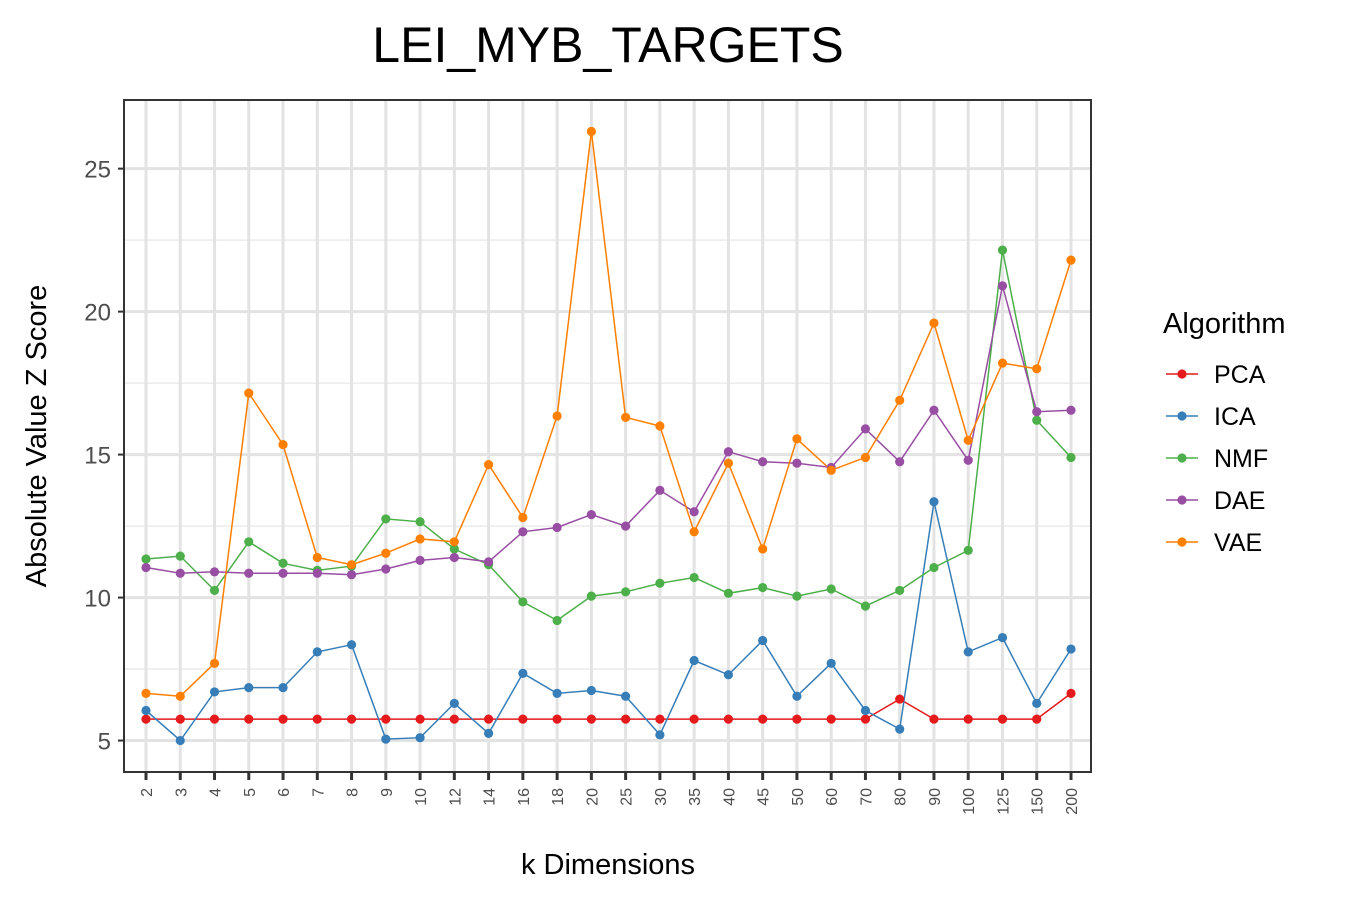 The width and height of the screenshot is (1350, 900). What do you see at coordinates (1217, 459) in the screenshot?
I see `legend-item-nmf: NMF` at bounding box center [1217, 459].